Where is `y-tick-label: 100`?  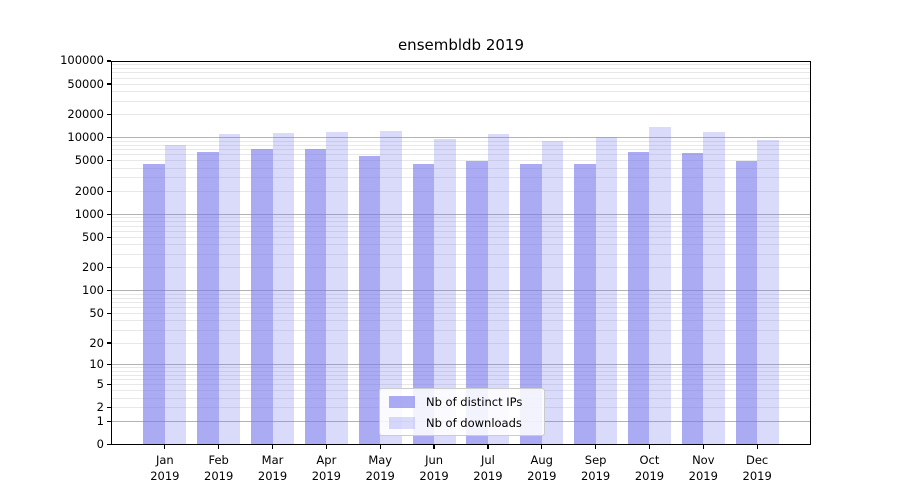 y-tick-label: 100 is located at coordinates (93, 290).